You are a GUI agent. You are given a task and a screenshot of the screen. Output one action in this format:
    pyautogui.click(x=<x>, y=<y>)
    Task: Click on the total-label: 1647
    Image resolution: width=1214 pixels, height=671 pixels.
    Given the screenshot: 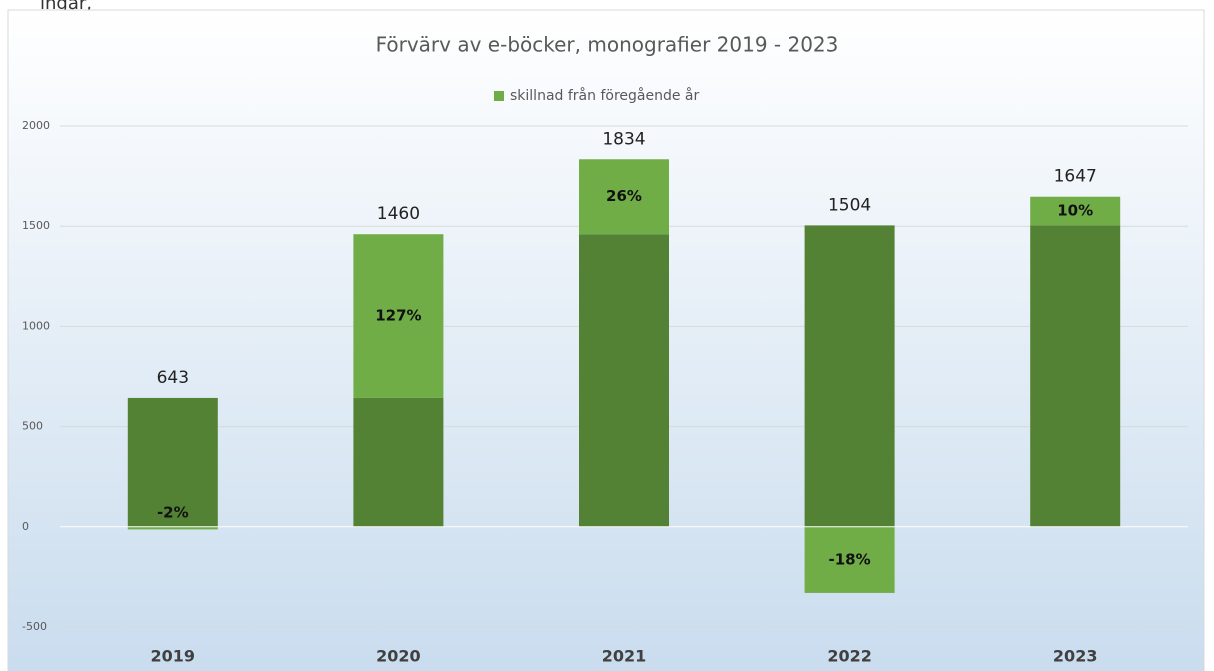 What is the action you would take?
    pyautogui.click(x=1075, y=177)
    